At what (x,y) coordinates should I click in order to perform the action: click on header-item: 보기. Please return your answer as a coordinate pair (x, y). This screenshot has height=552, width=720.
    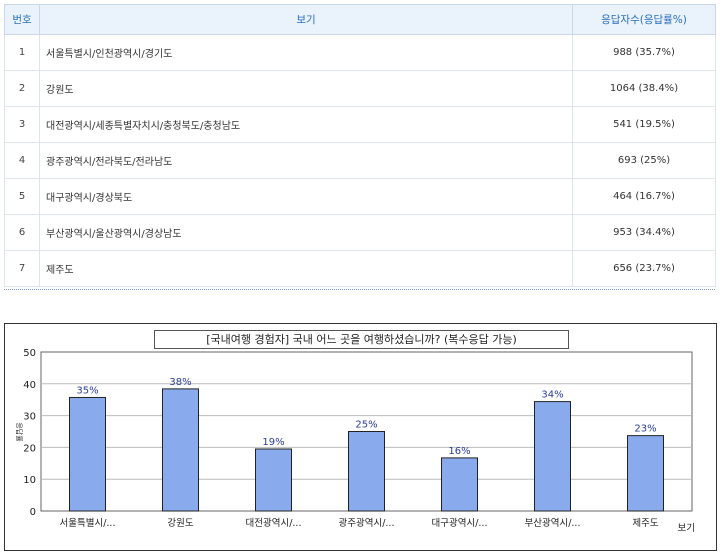
    Looking at the image, I should click on (306, 19).